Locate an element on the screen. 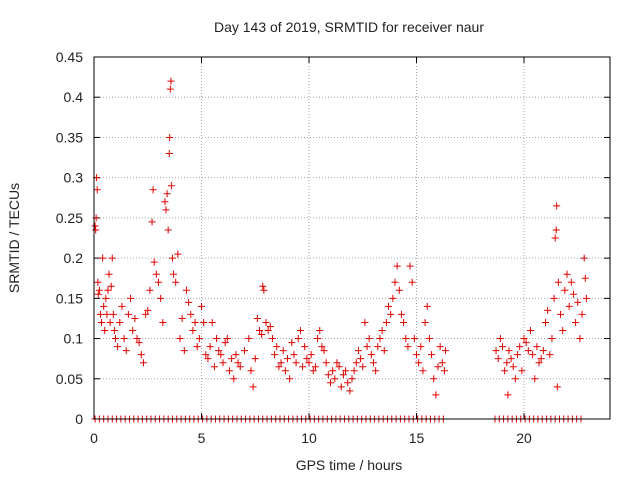  y-tick-label: 0.4 is located at coordinates (74, 97).